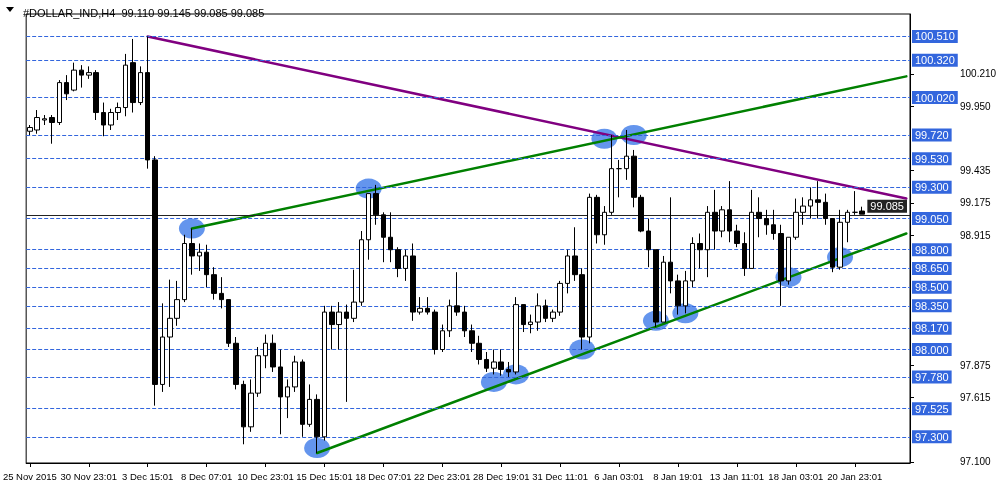  I want to click on x-tick-label: 30 Nov 23:01, so click(89, 476).